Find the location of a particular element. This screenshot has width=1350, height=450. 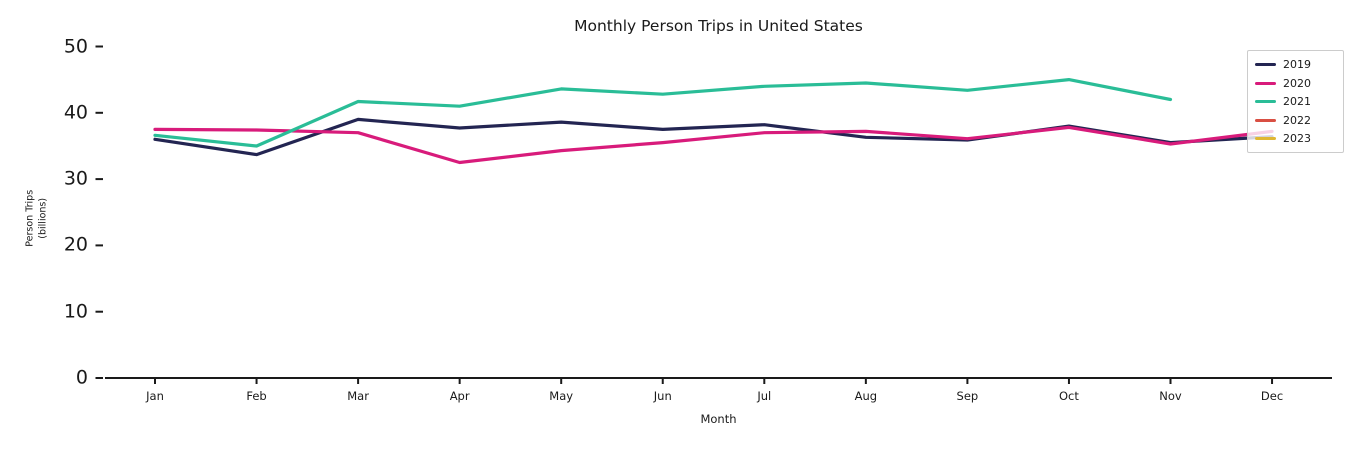

x-tick-label-aug: Aug is located at coordinates (866, 396).